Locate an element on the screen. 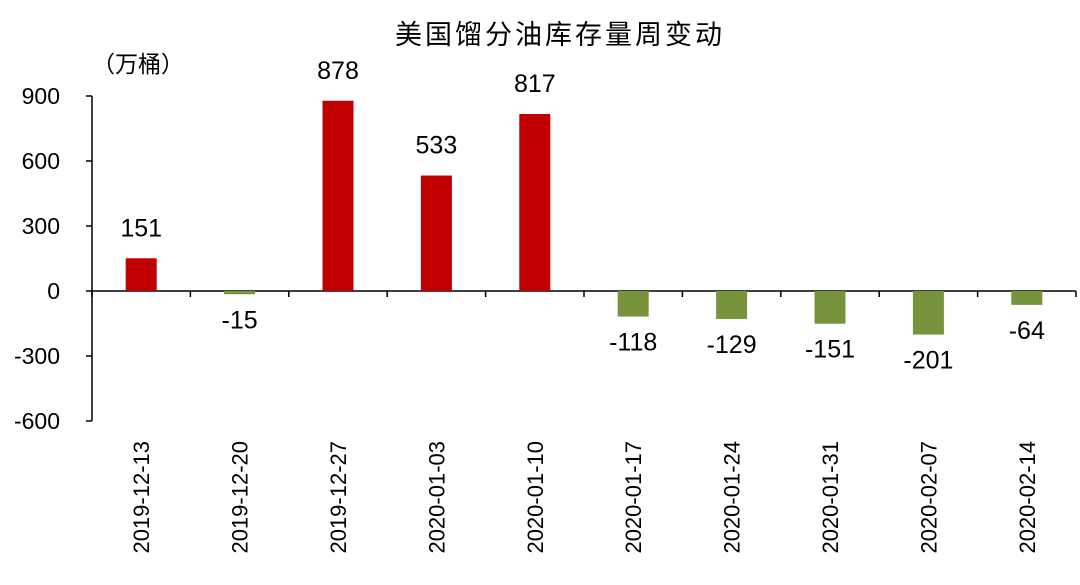  x-tick-label: 2020-02-07 is located at coordinates (928, 497).